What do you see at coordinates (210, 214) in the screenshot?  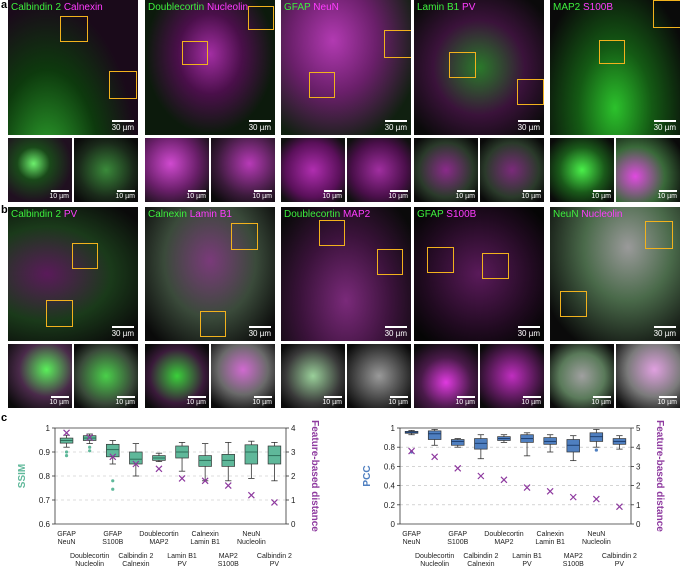 I see `magenta-channel-label: Lamin B1` at bounding box center [210, 214].